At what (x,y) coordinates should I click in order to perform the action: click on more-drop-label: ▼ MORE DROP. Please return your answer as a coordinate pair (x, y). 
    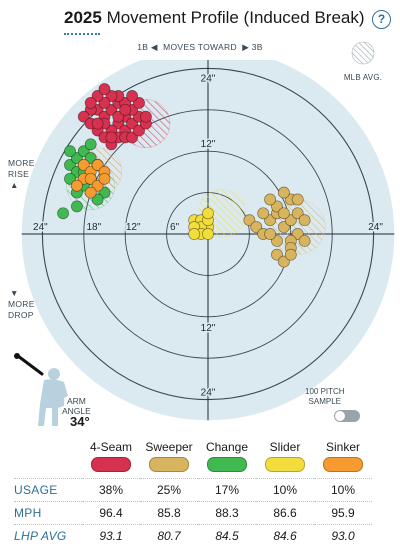
    Looking at the image, I should click on (21, 304).